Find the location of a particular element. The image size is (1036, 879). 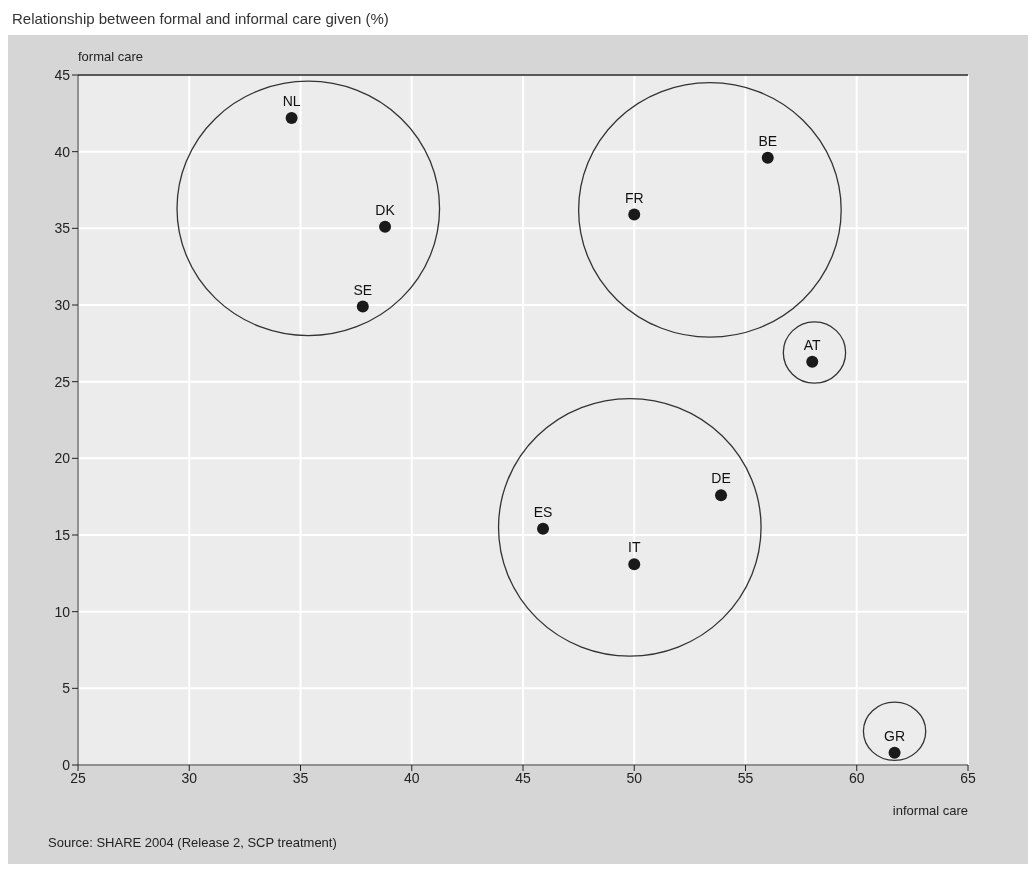

x-tick-label: 35 is located at coordinates (300, 777).